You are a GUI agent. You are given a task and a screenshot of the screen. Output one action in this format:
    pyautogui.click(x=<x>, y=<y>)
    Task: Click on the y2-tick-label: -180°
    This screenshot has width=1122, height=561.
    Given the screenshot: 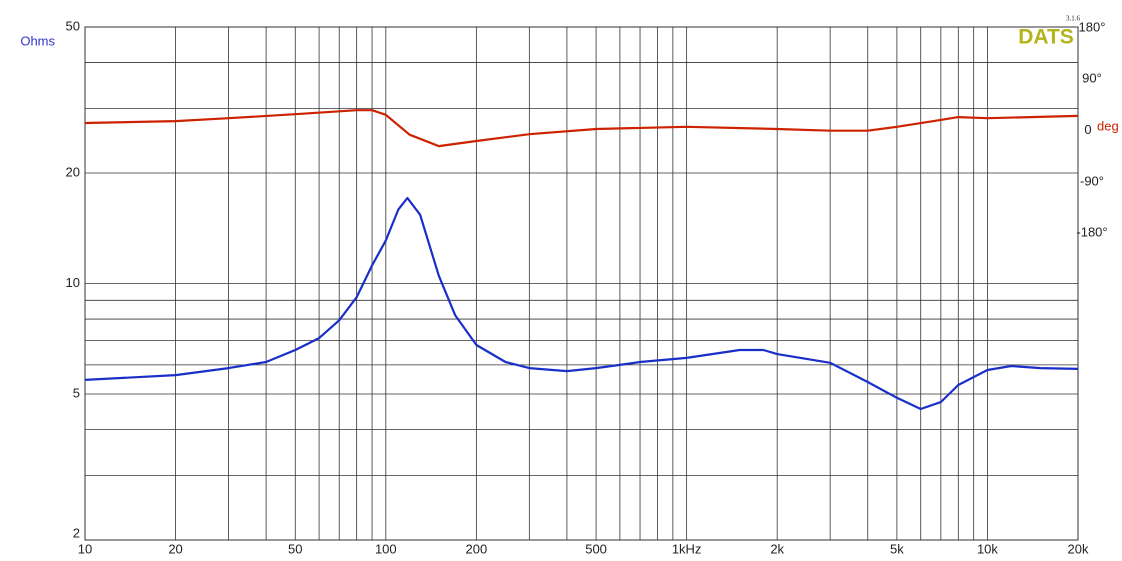 What is the action you would take?
    pyautogui.click(x=1091, y=232)
    